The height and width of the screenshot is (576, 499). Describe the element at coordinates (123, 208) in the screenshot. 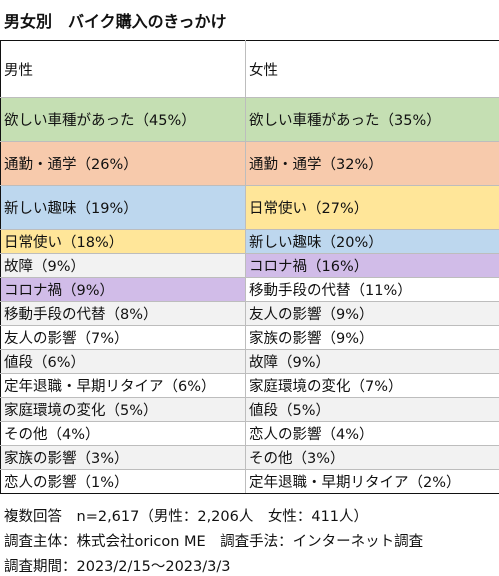

I see `male-cell: 新しい趣味（19%）` at that location.